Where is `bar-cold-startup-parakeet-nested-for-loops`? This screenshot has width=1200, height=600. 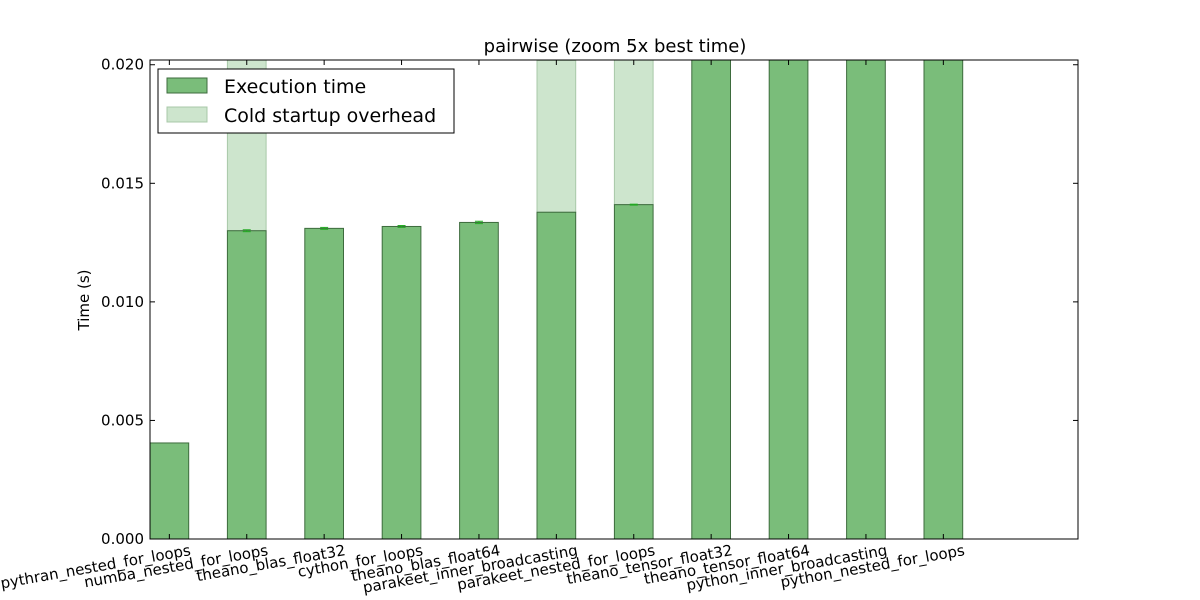 bar-cold-startup-parakeet-nested-for-loops is located at coordinates (633, 132).